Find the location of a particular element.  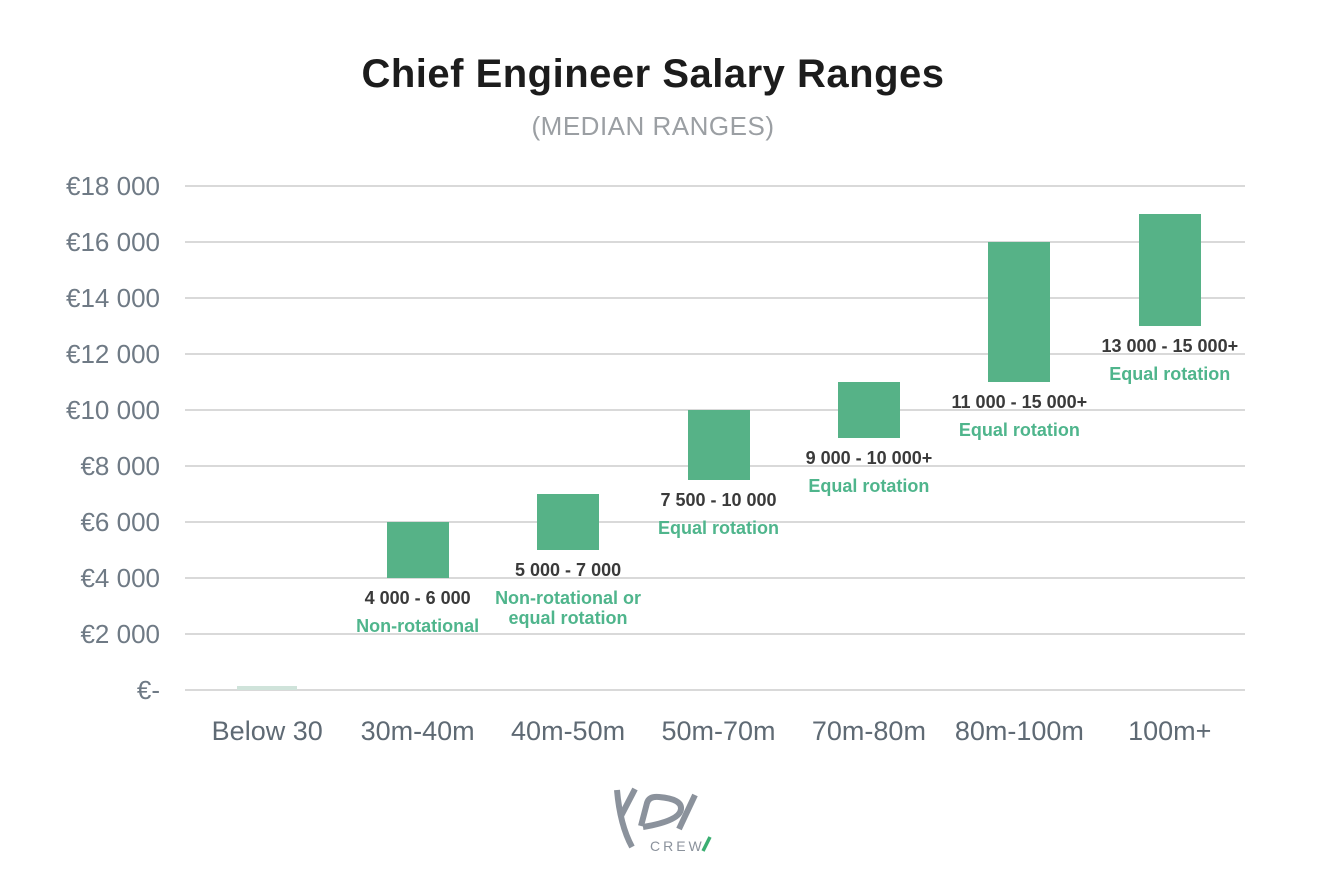

chart-title: Chief Engineer Salary Ranges is located at coordinates (653, 74).